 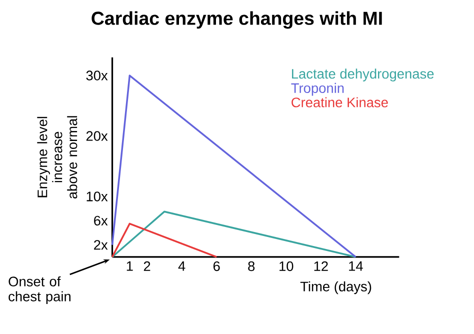 I want to click on x-tick-label: 1, so click(x=129, y=266).